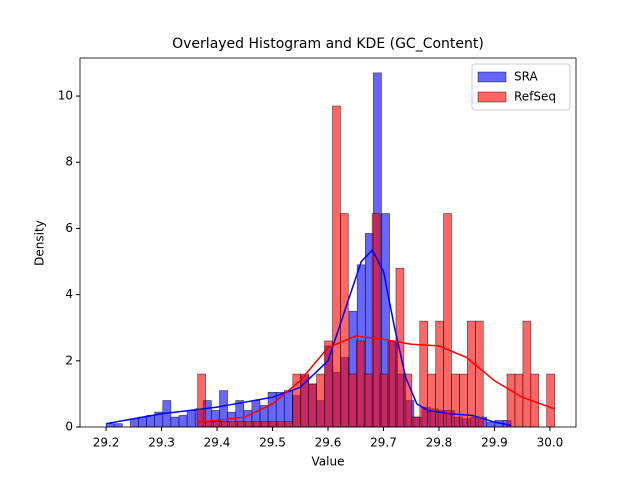 The image size is (640, 480). What do you see at coordinates (439, 443) in the screenshot?
I see `x-tick-label: 29.8` at bounding box center [439, 443].